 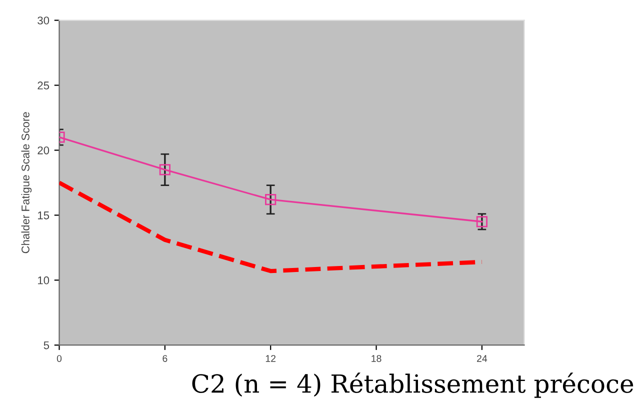 I want to click on y-tick-label: 5, so click(x=47, y=345).